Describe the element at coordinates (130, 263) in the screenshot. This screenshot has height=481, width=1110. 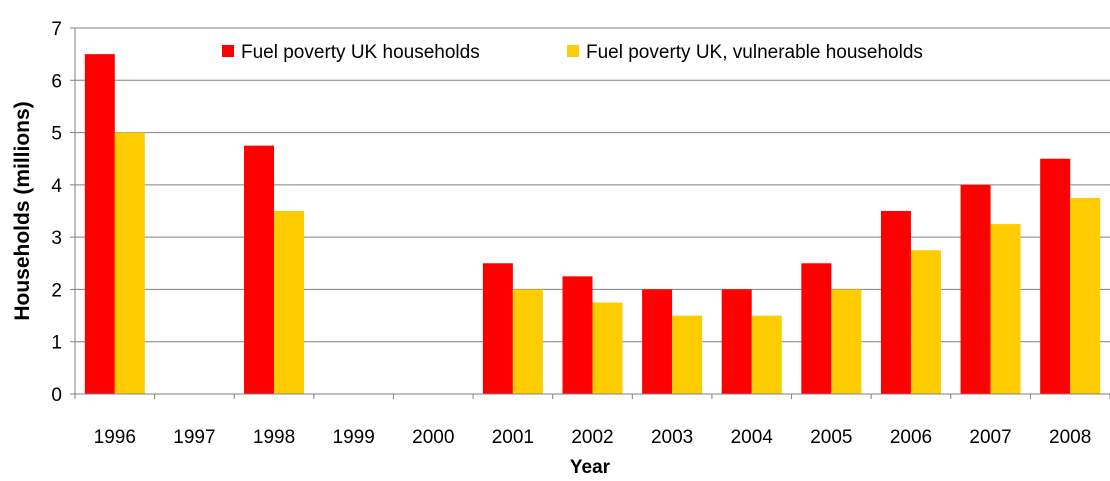
I see `bar-series-2-1996` at that location.